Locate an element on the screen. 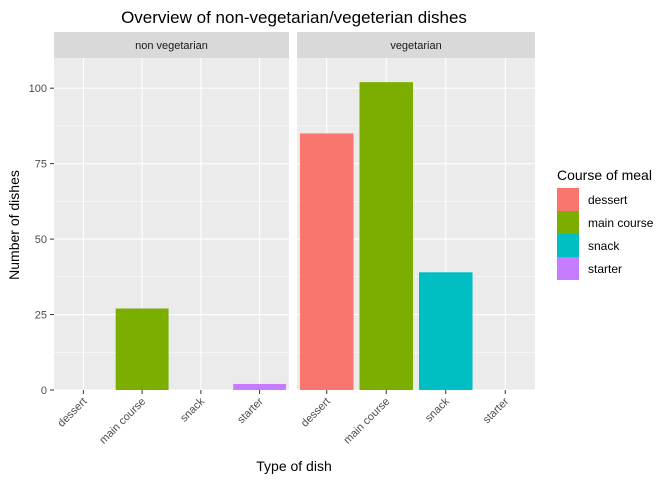 This screenshot has height=480, width=672. legend-title: Course of meal is located at coordinates (604, 175).